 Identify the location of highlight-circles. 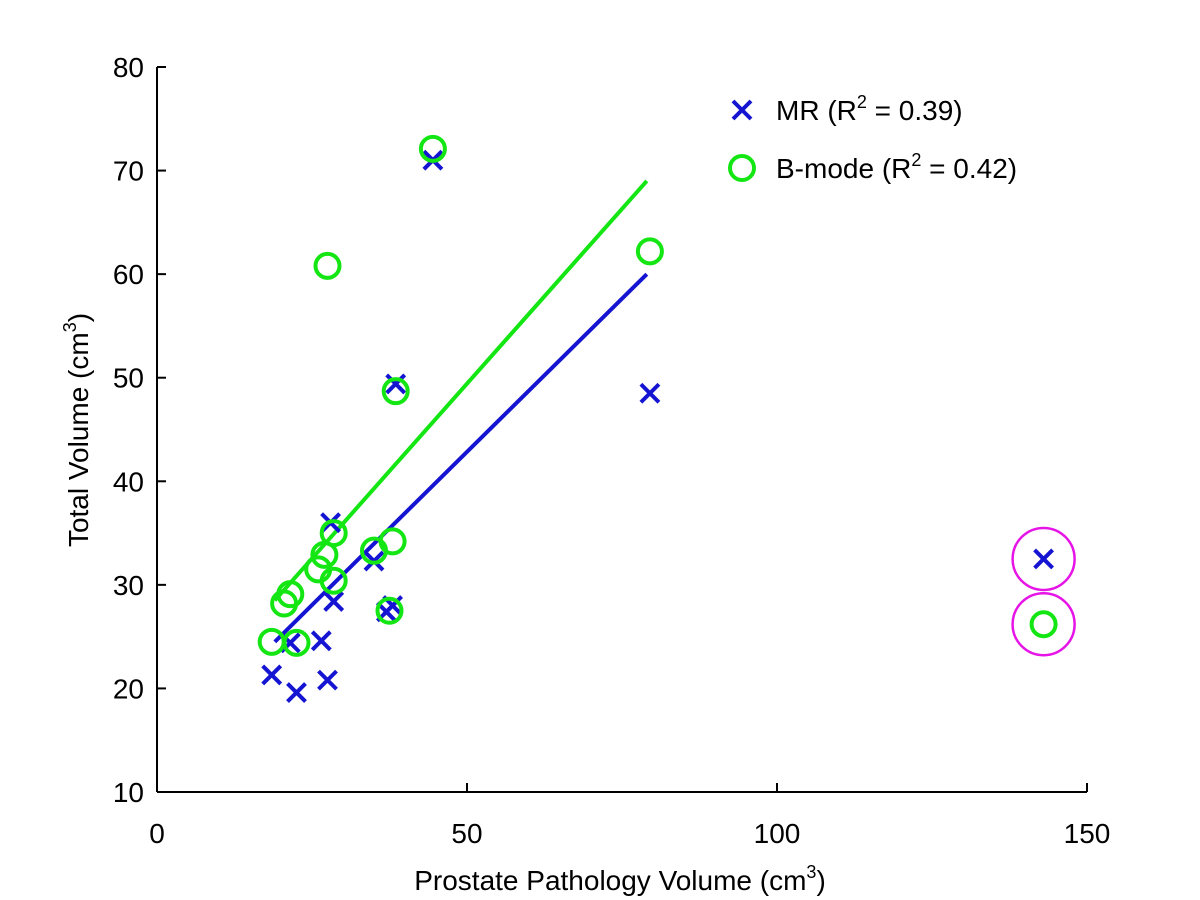
(1043, 591).